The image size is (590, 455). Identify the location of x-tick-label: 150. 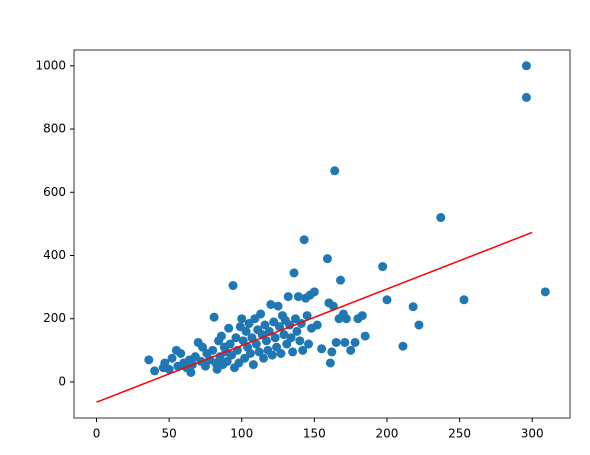
(314, 434).